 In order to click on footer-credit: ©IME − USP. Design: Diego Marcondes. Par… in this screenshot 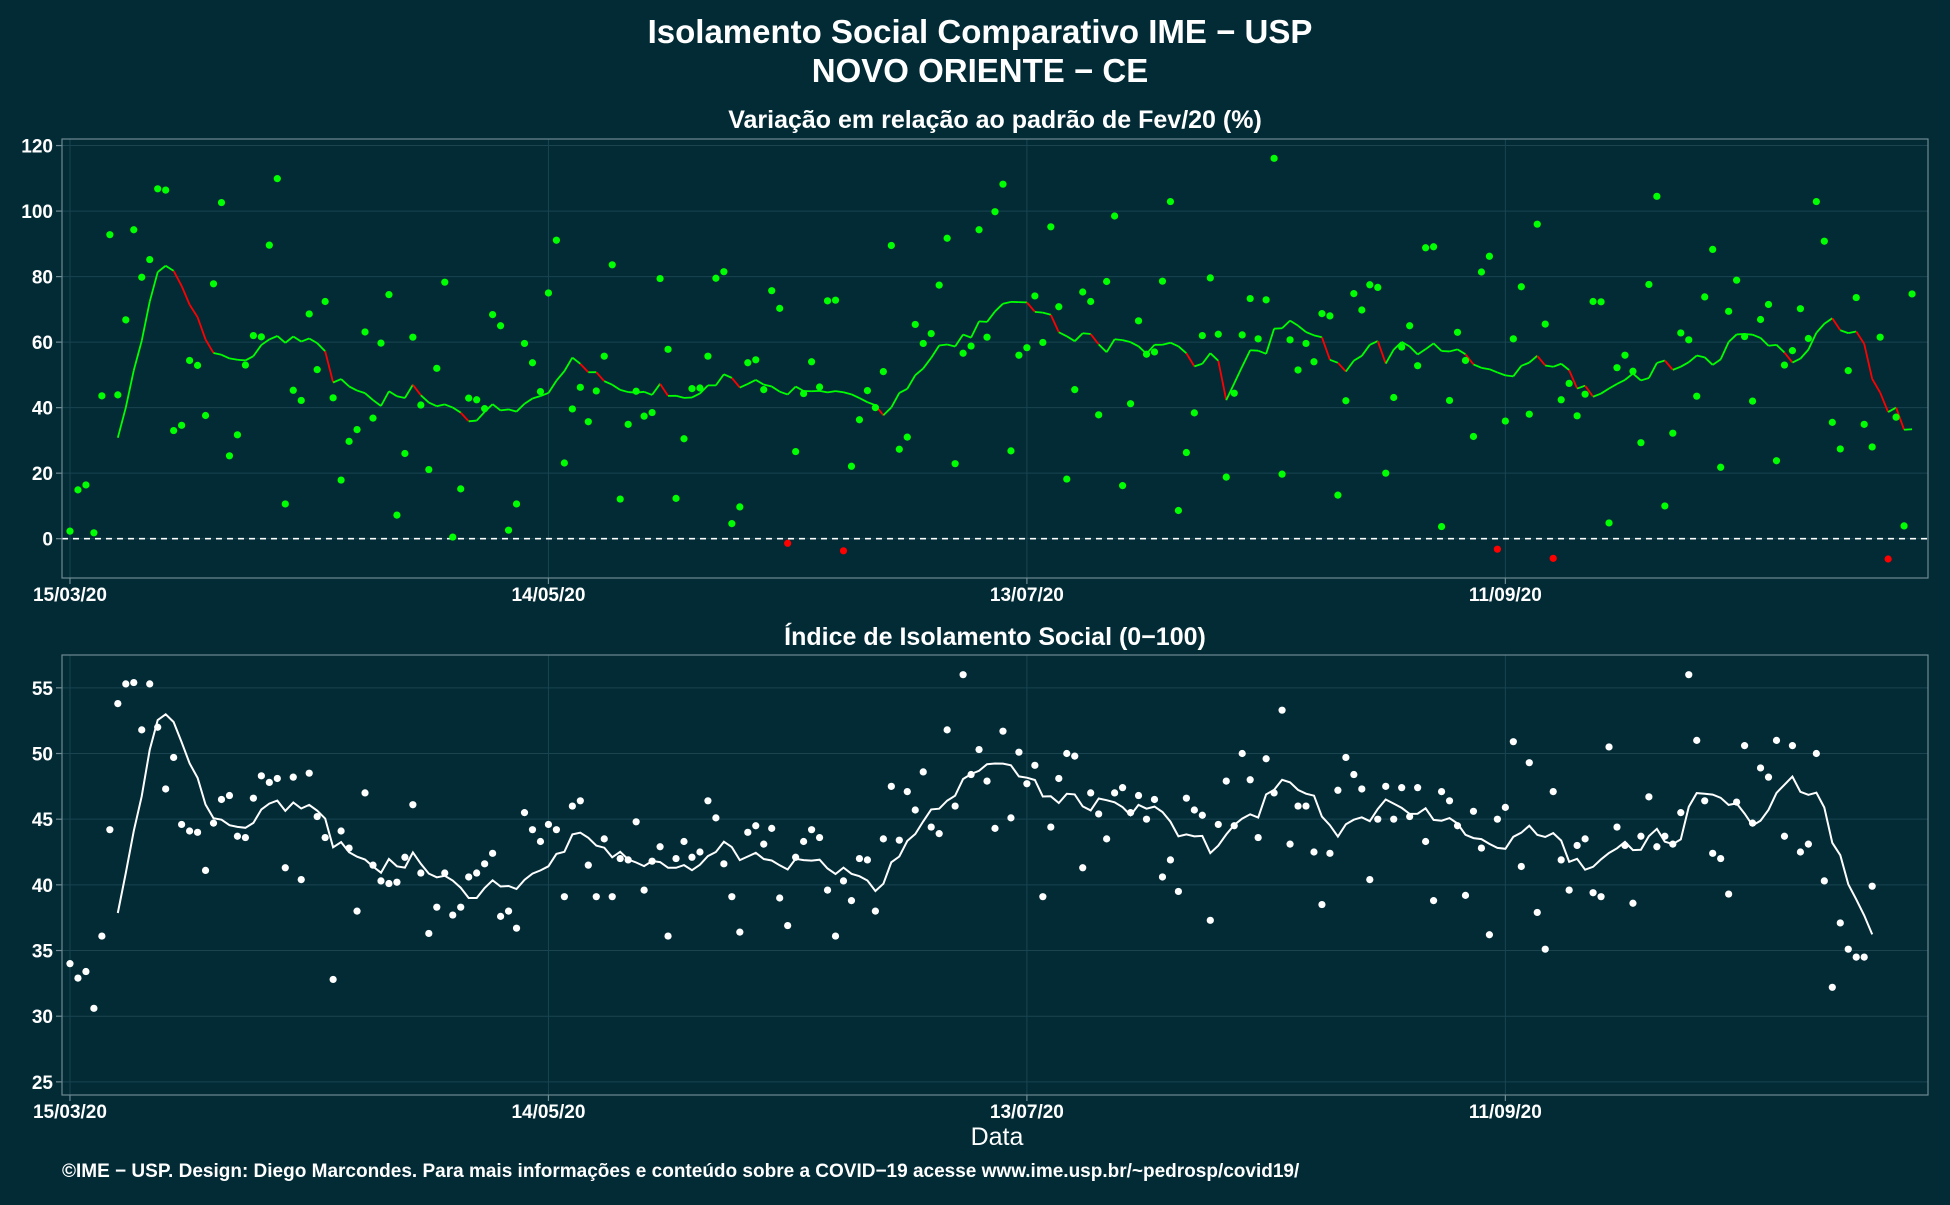, I will do `click(681, 1171)`.